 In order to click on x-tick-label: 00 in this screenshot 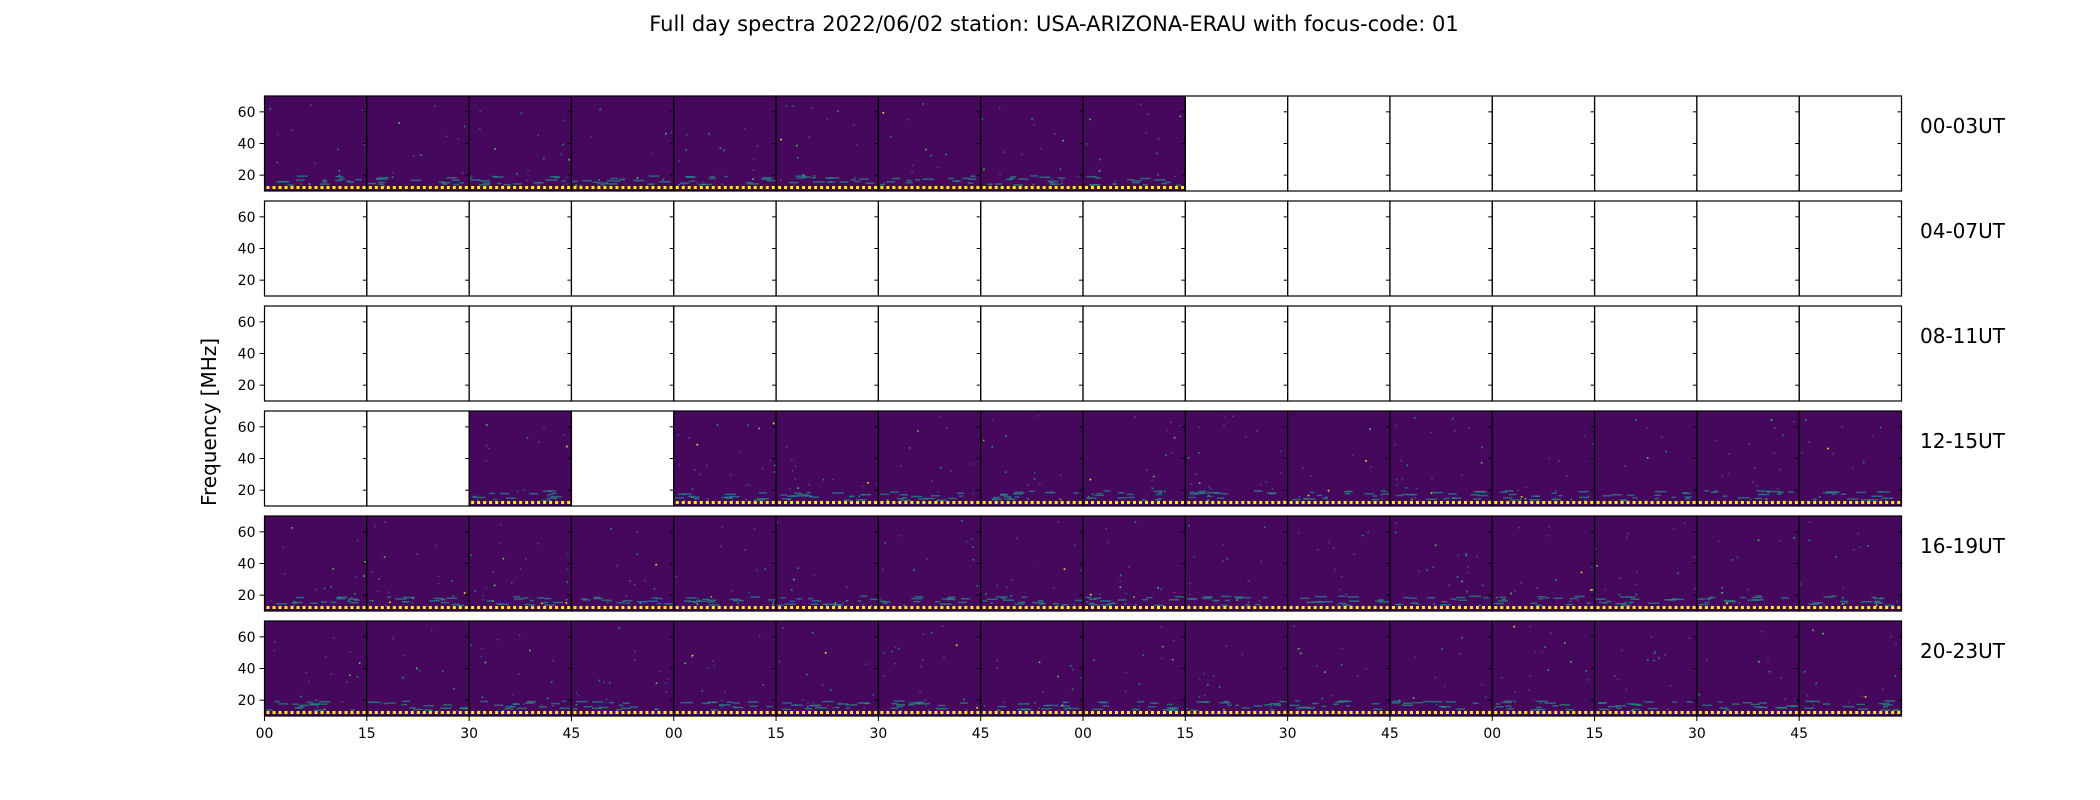, I will do `click(674, 734)`.